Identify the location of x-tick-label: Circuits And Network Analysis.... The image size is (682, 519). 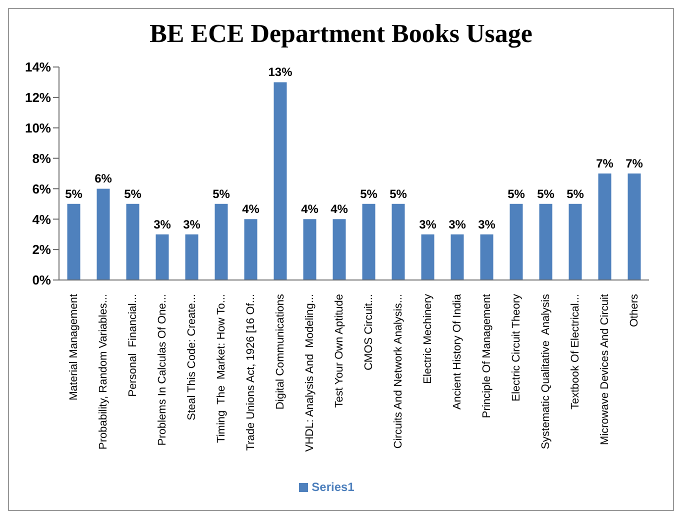
(398, 371).